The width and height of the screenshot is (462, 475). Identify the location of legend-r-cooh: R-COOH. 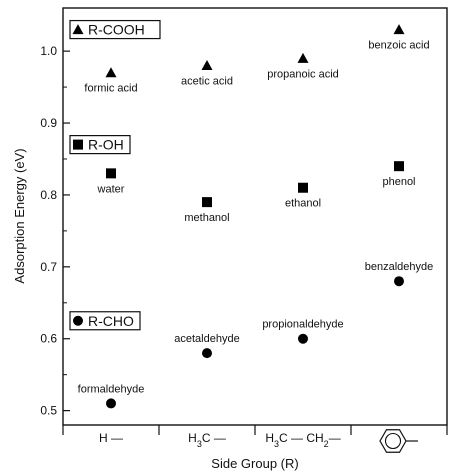
(115, 29).